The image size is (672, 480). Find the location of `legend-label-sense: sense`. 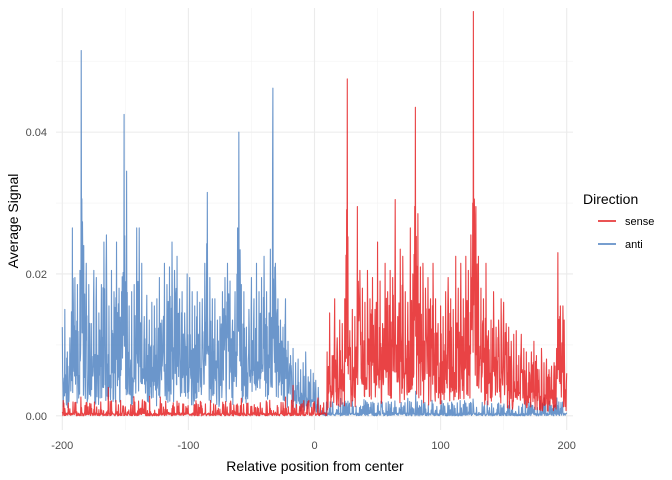

legend-label-sense: sense is located at coordinates (639, 222).